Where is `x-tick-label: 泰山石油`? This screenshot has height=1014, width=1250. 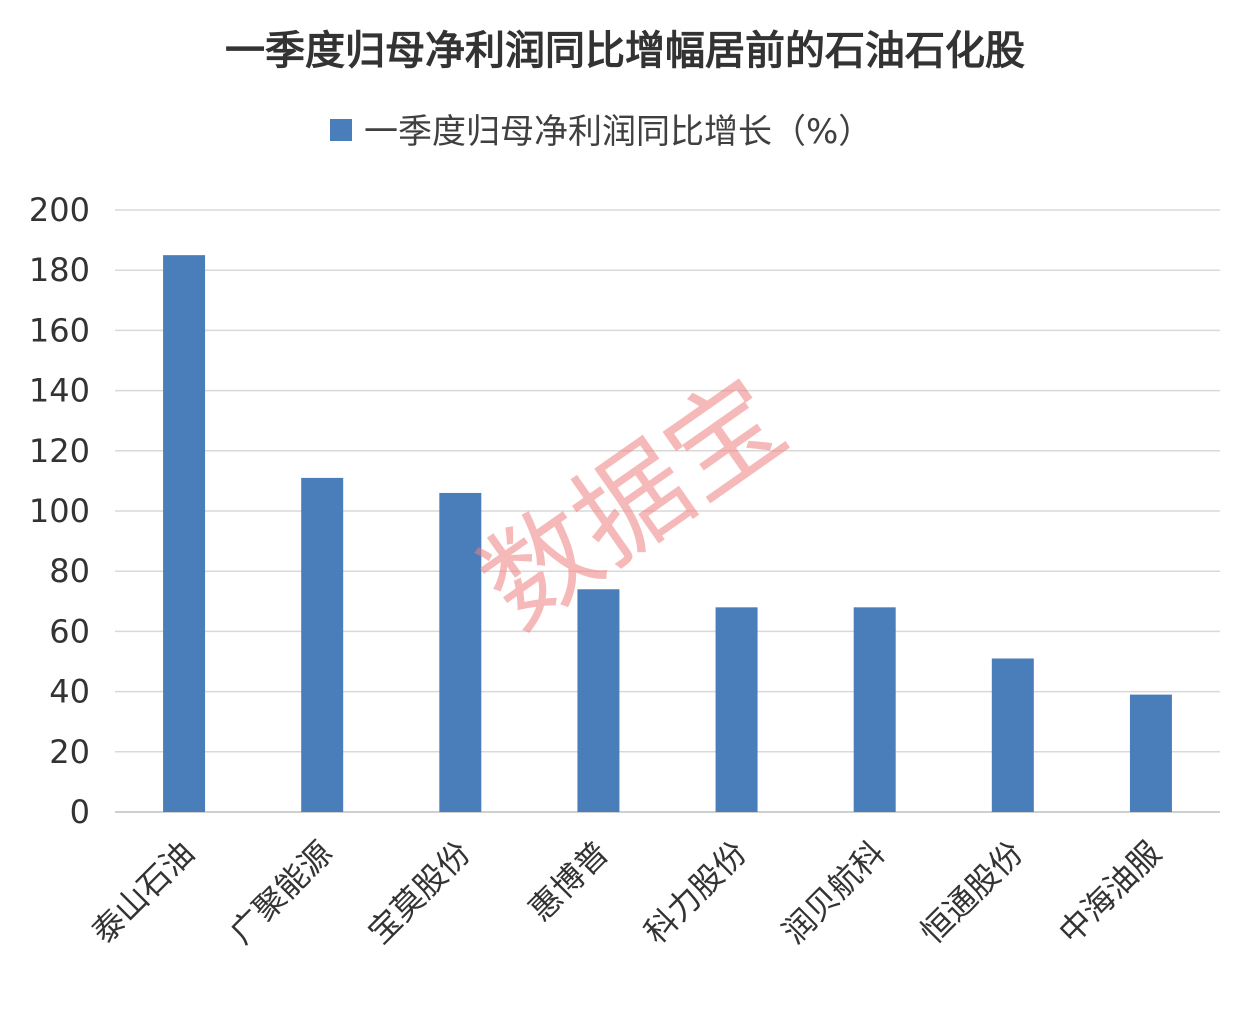
x-tick-label: 泰山石油 is located at coordinates (142, 892).